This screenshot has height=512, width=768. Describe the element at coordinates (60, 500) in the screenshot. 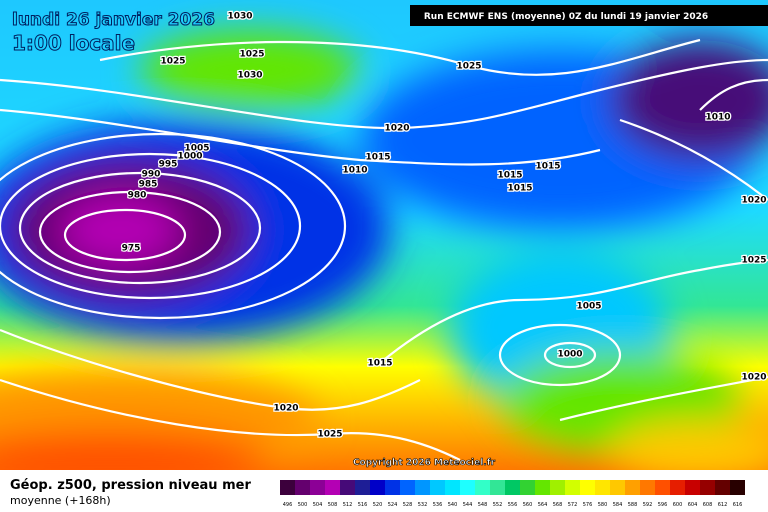

I see `legend-subtitle: moyenne (+168h)` at that location.